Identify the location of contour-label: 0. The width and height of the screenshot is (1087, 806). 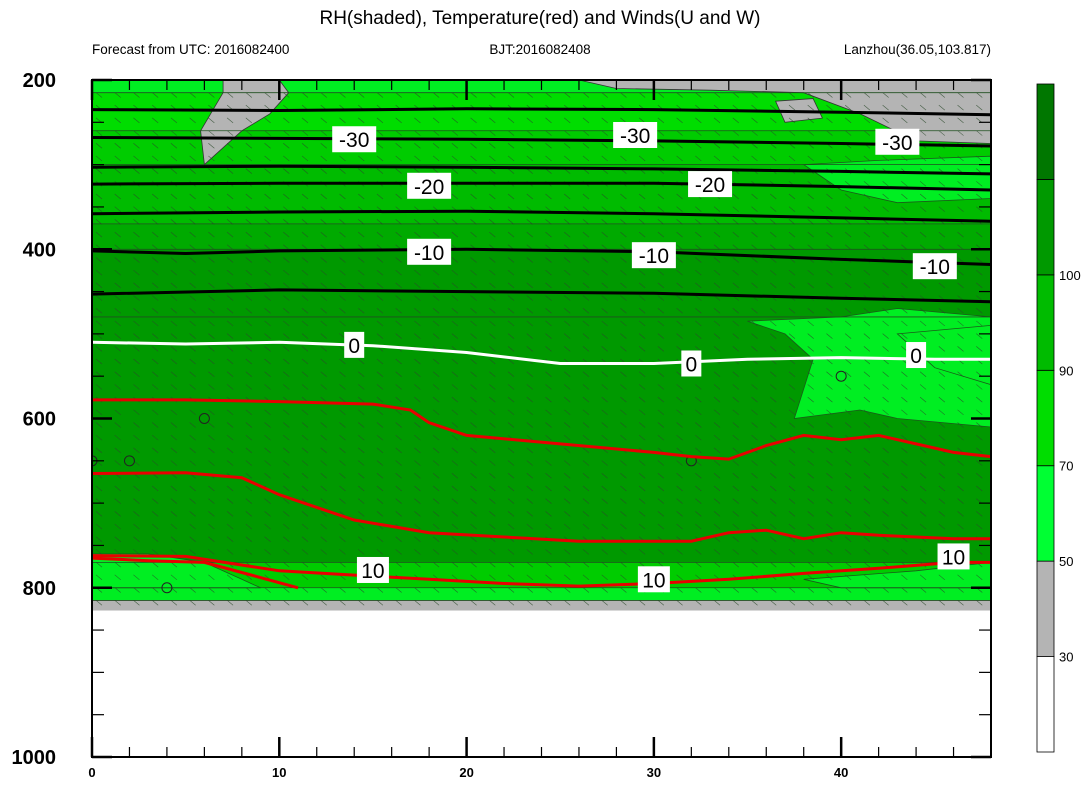
(354, 346).